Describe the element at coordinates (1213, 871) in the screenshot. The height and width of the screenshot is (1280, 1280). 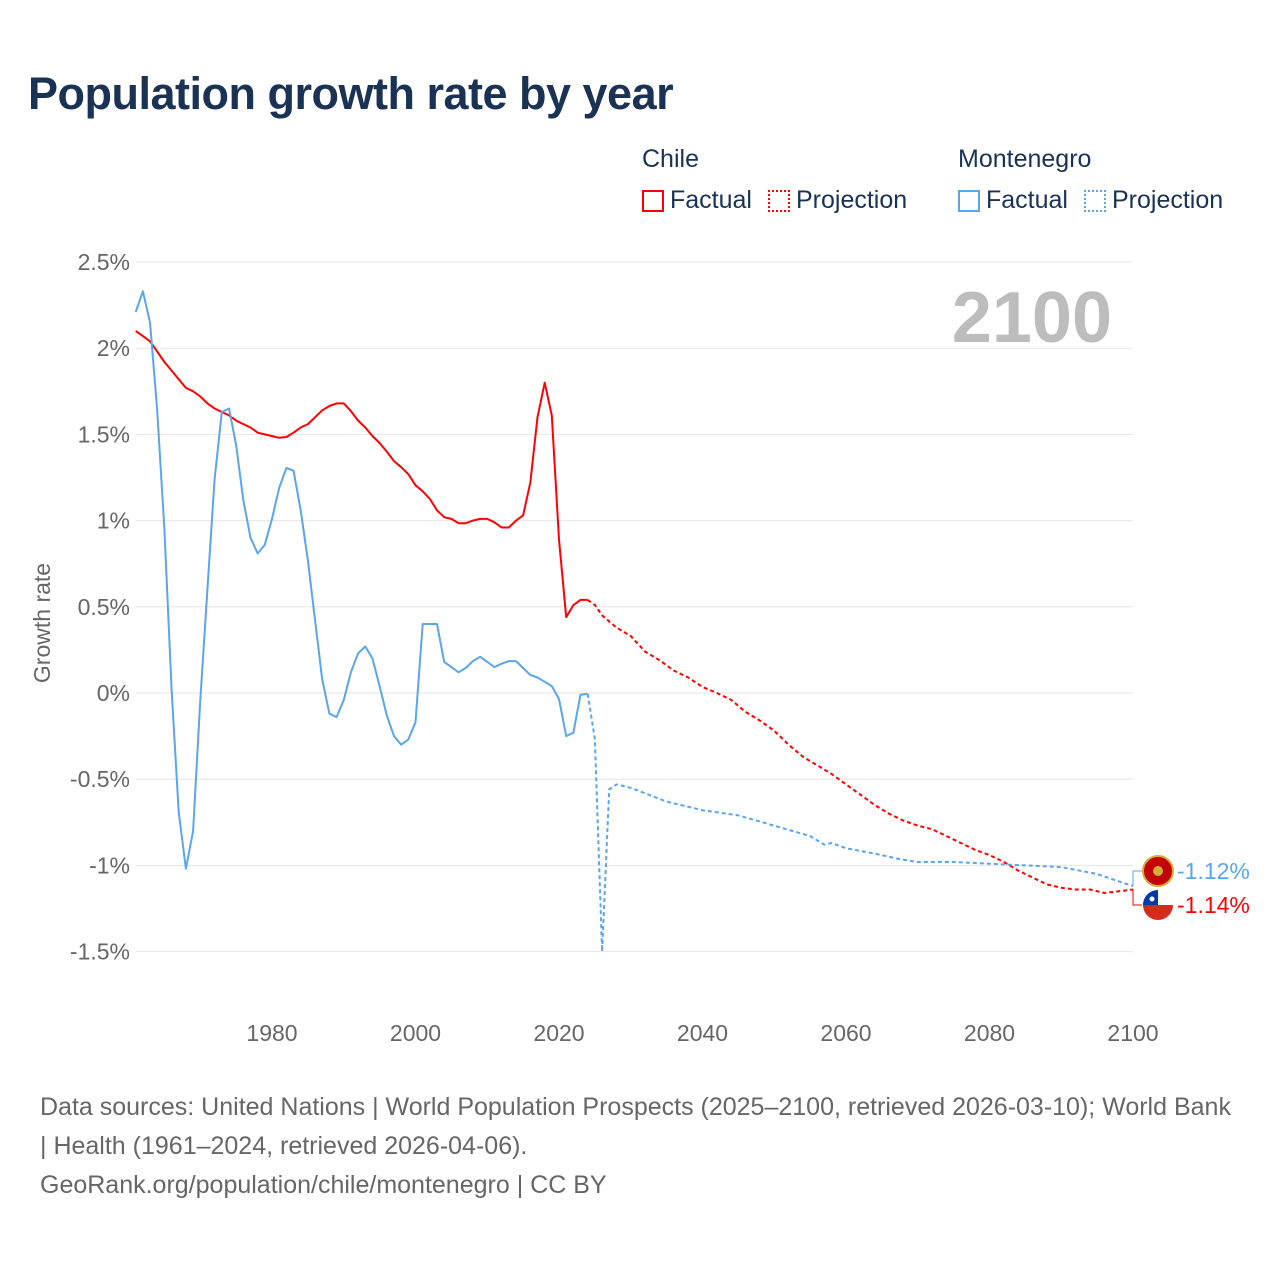
I see `end-value-label: -1.12%` at that location.